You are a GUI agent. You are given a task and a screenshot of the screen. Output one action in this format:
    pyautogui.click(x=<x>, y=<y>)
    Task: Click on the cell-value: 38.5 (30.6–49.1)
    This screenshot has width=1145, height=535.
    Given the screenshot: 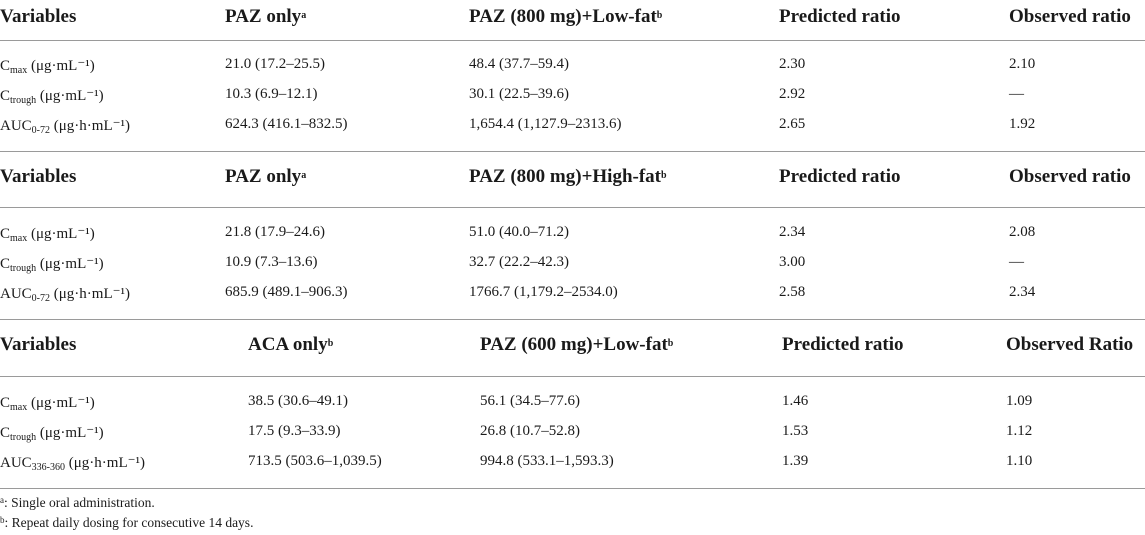 What is the action you would take?
    pyautogui.click(x=298, y=401)
    